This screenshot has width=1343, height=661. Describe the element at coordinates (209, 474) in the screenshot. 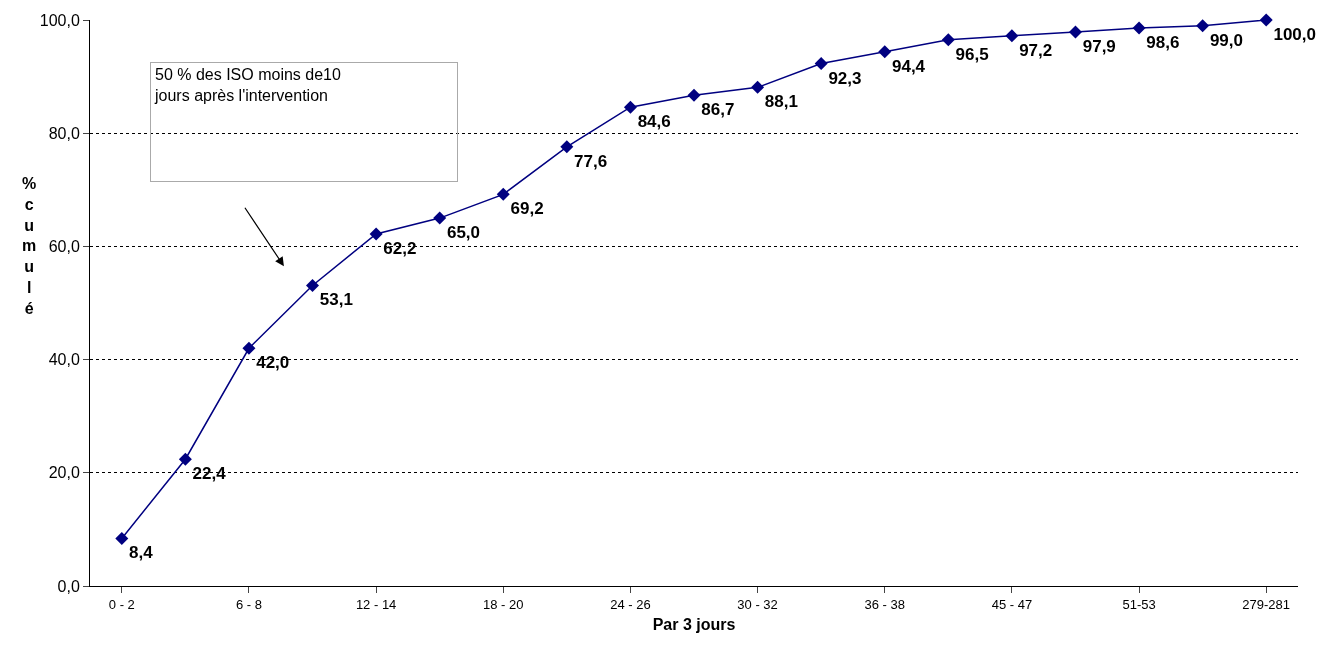

I see `data-label: 22,4` at that location.